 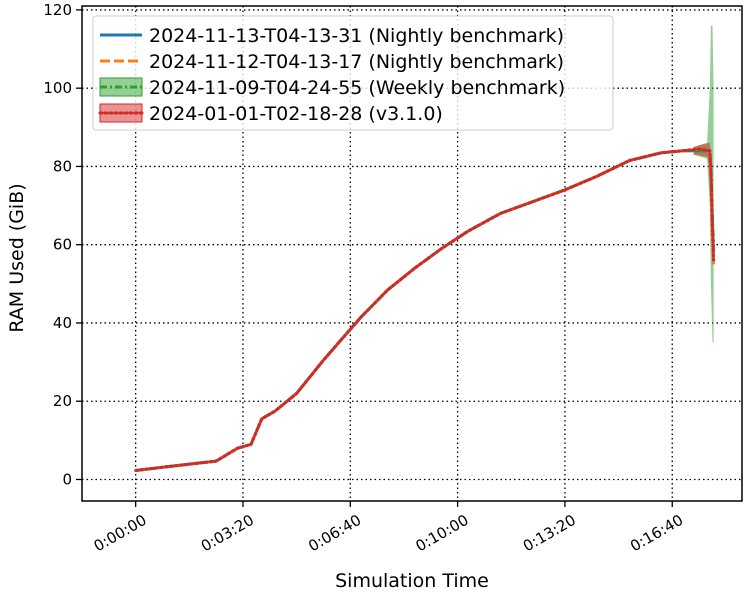 I want to click on y-tick-label: 120, so click(x=57, y=10).